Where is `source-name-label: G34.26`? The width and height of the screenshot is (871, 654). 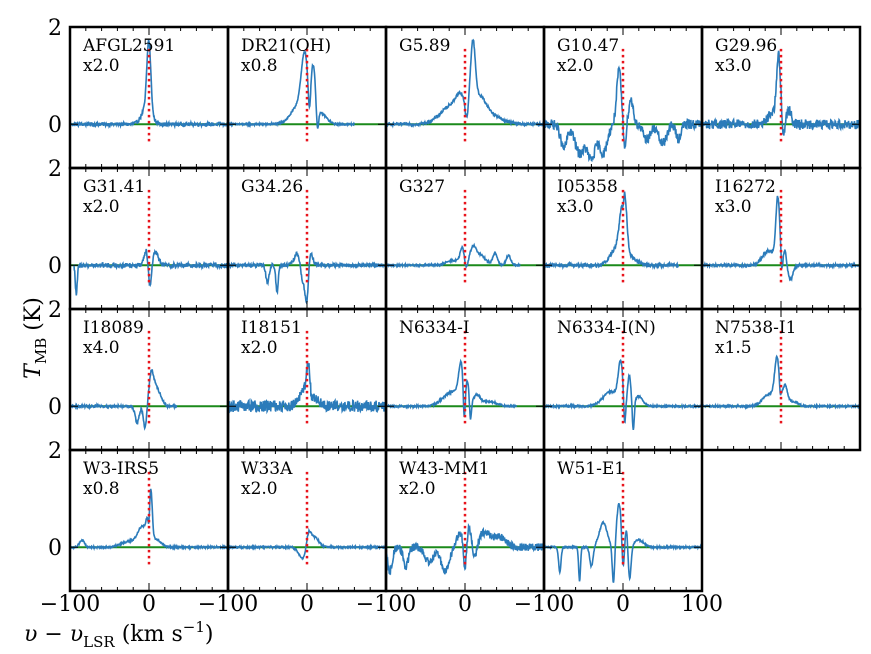 source-name-label: G34.26 is located at coordinates (272, 187).